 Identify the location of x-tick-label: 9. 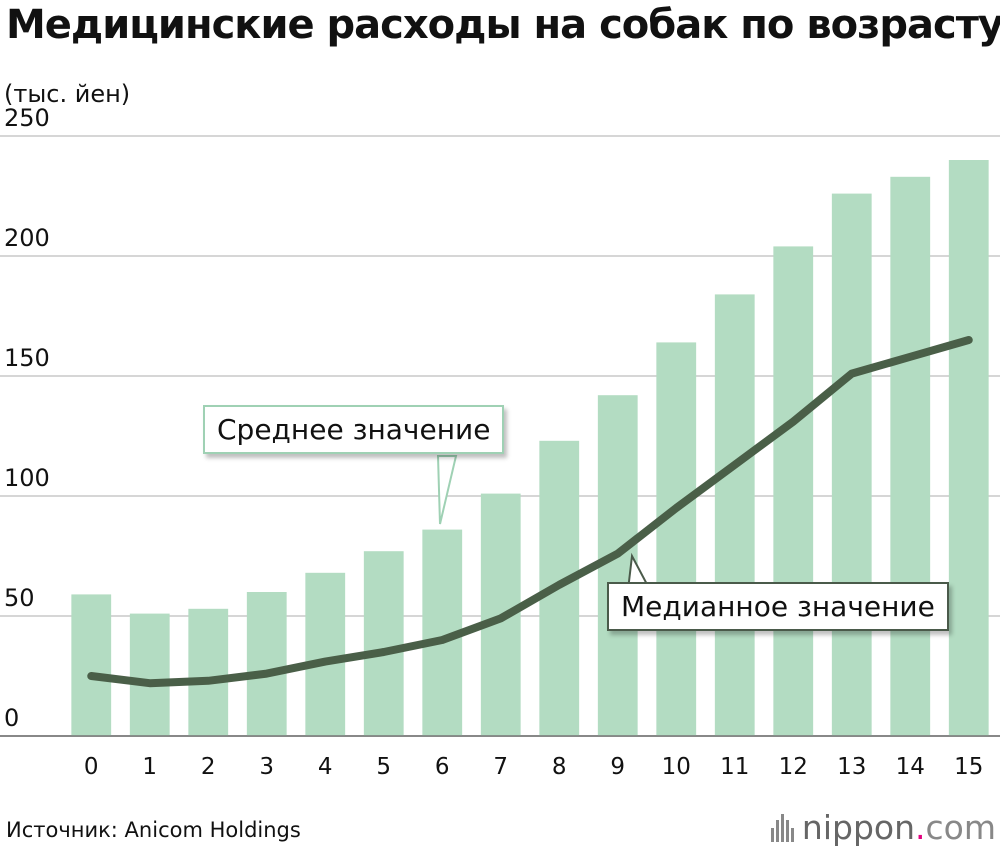
(617, 767).